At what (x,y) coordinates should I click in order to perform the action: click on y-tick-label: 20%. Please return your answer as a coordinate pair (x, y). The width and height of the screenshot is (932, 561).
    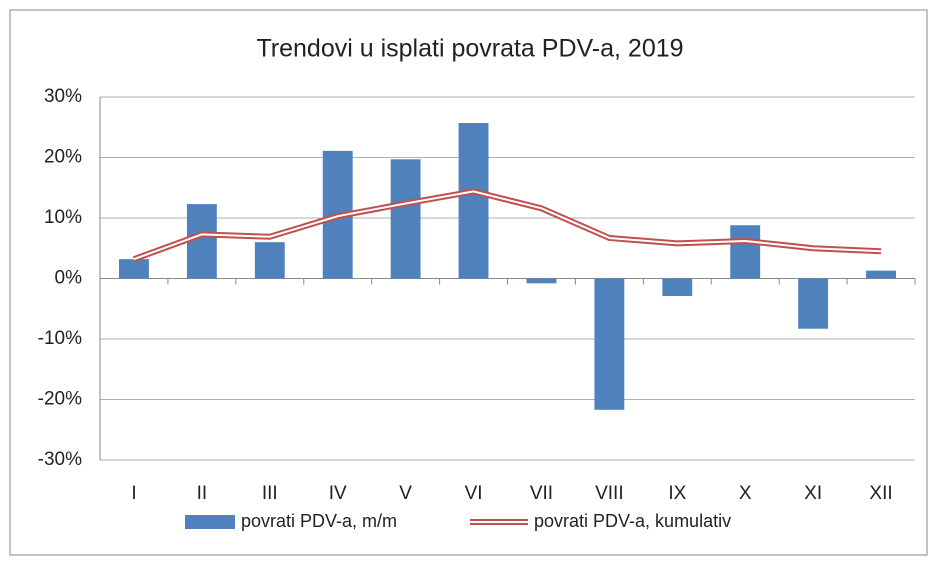
    Looking at the image, I should click on (63, 157).